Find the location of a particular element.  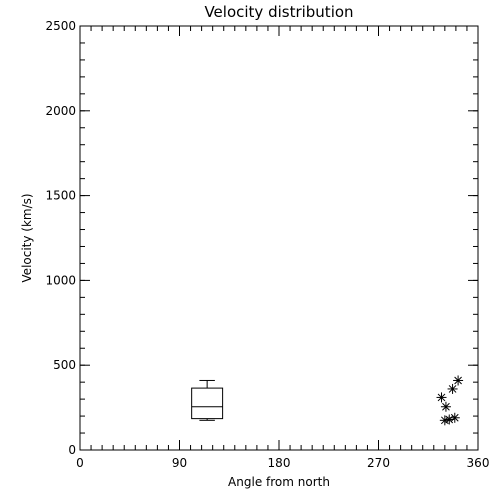

chart-marks is located at coordinates (327, 400).